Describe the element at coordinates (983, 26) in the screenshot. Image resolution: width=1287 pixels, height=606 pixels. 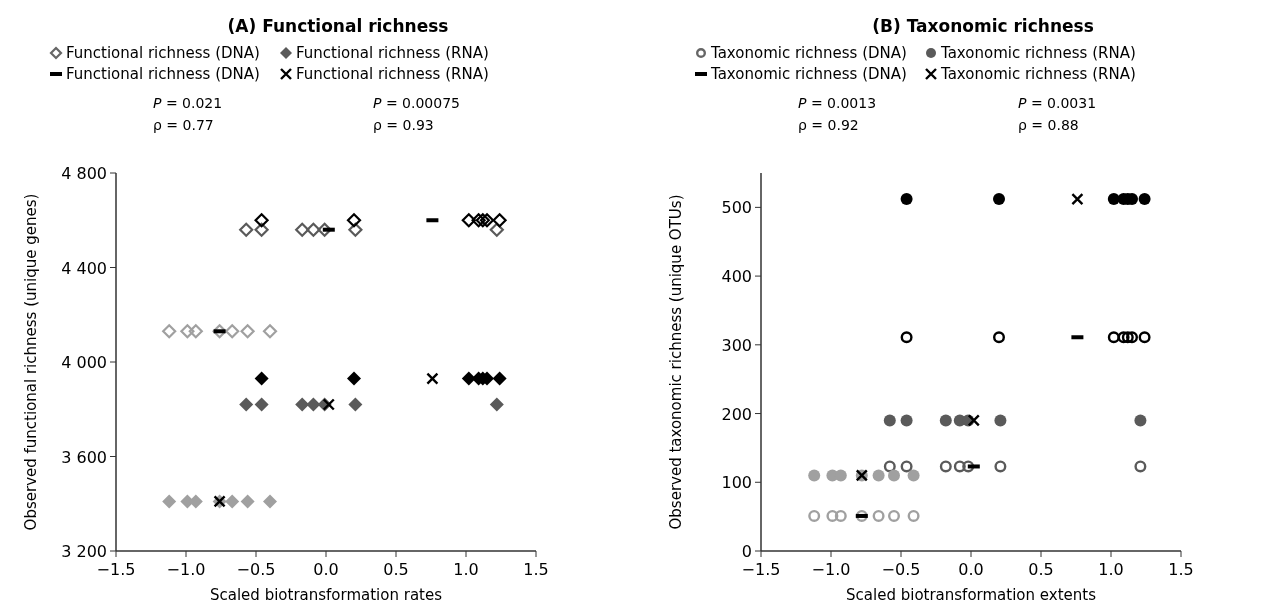
I see `chart-title: (B) Taxonomic richness` at that location.